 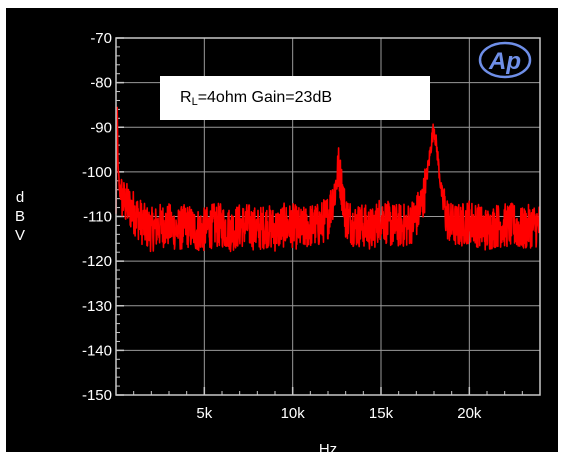 I want to click on x-axis-title: Hz, so click(x=328, y=446).